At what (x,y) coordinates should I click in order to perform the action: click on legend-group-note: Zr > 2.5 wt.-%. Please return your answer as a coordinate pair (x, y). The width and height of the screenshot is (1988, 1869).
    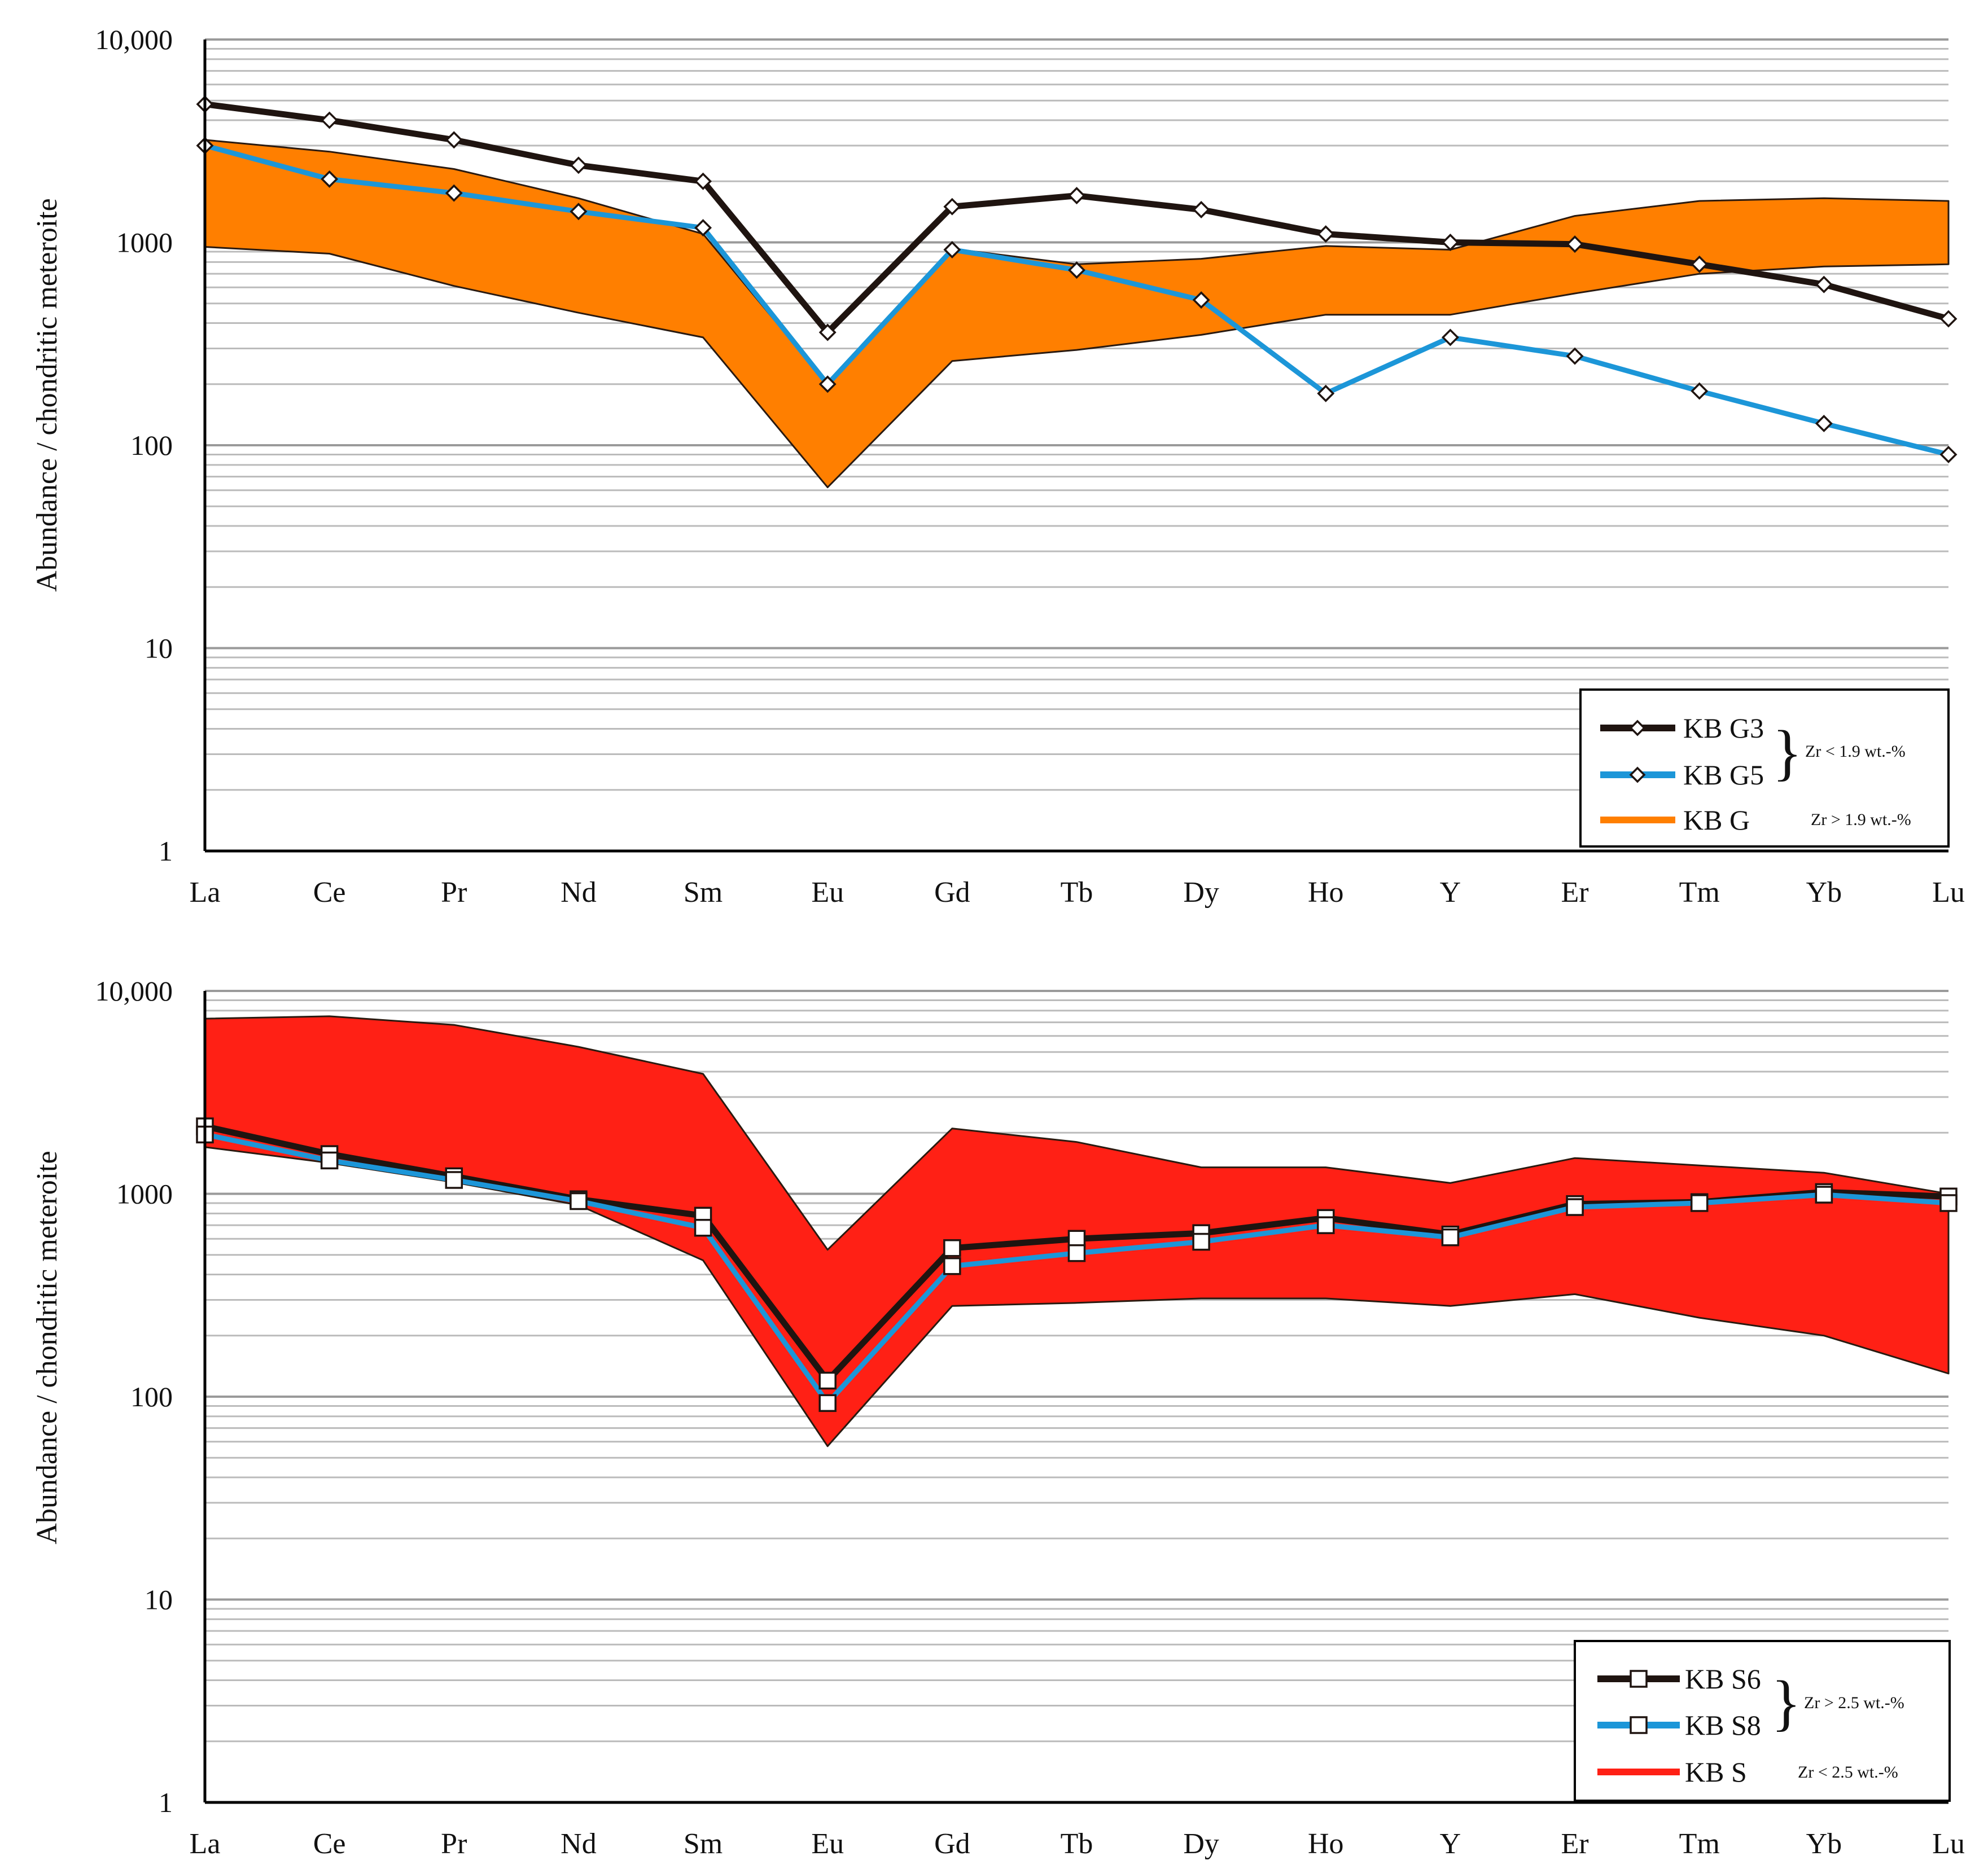
    Looking at the image, I should click on (1854, 1702).